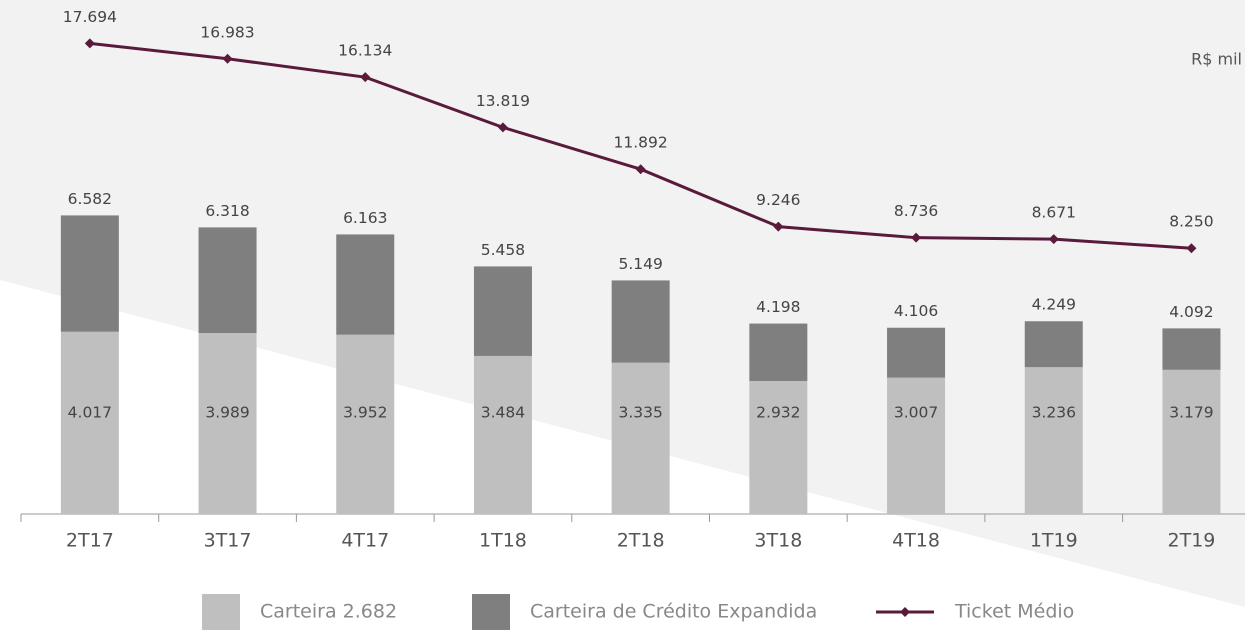 Image resolution: width=1245 pixels, height=631 pixels. I want to click on line-label: 8.250, so click(1191, 222).